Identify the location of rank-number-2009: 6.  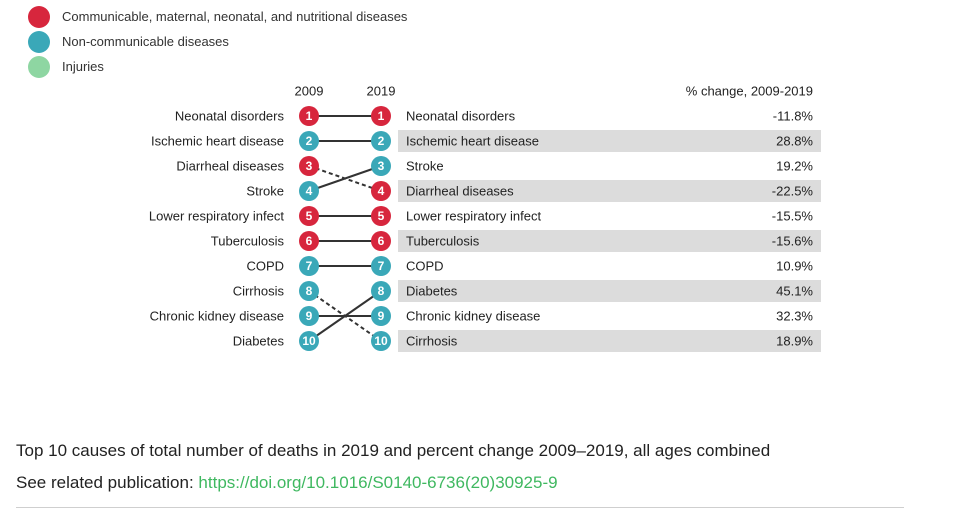
(309, 241).